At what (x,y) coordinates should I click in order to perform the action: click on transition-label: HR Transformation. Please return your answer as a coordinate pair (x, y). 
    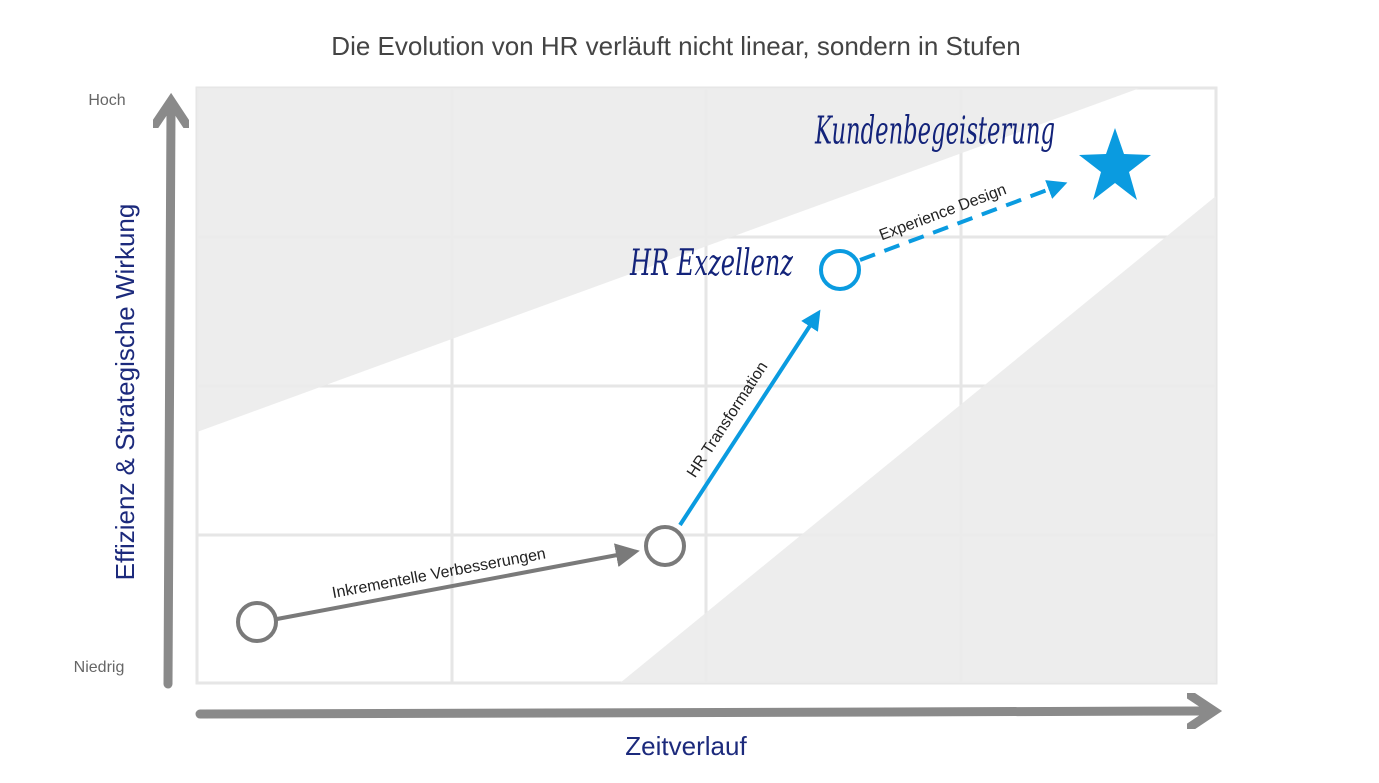
    Looking at the image, I should click on (727, 420).